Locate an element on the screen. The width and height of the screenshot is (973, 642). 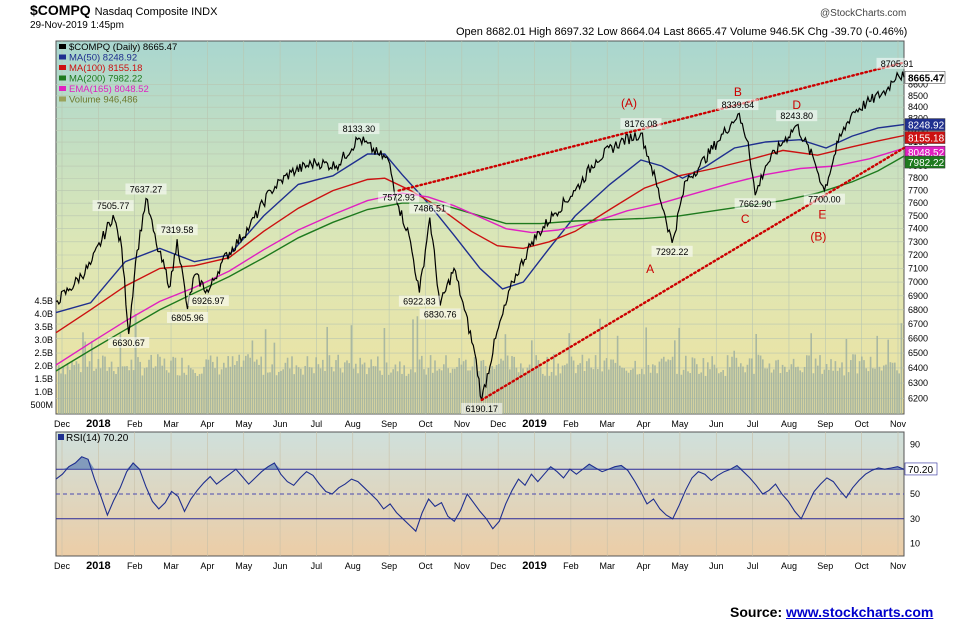
volume-tick-label: 2.5B is located at coordinates (43, 353).